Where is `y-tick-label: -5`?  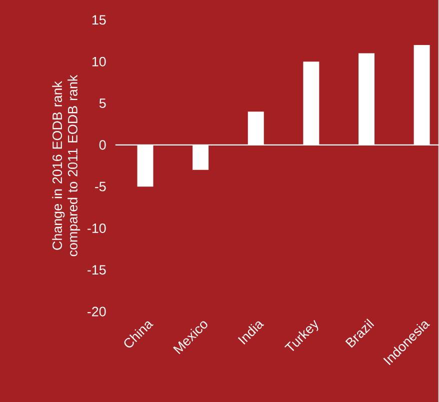 y-tick-label: -5 is located at coordinates (100, 187).